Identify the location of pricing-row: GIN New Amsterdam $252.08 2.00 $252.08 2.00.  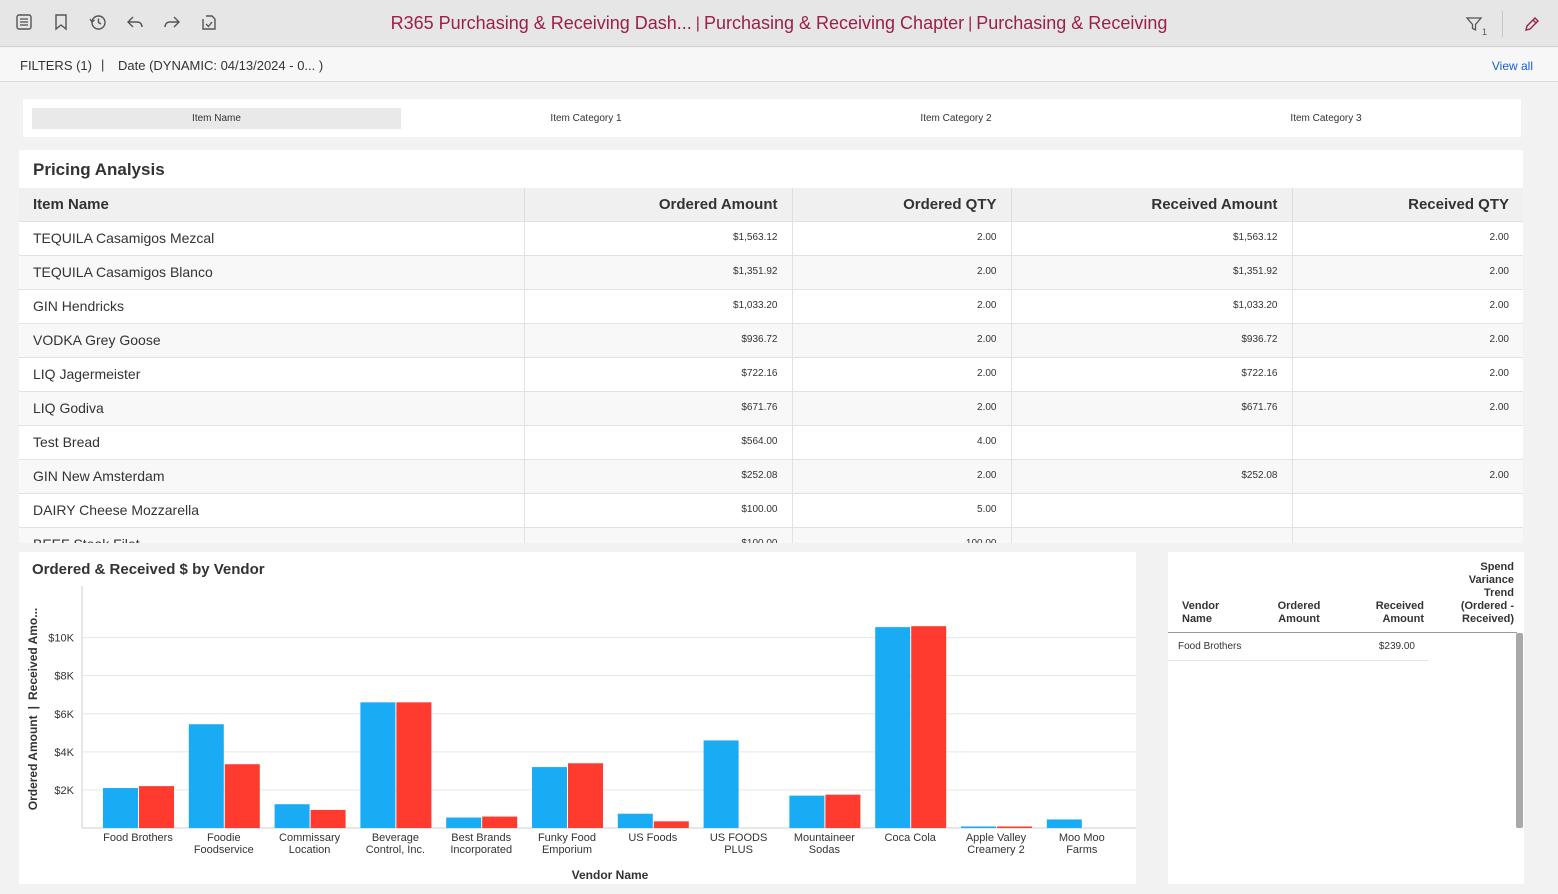
(771, 475).